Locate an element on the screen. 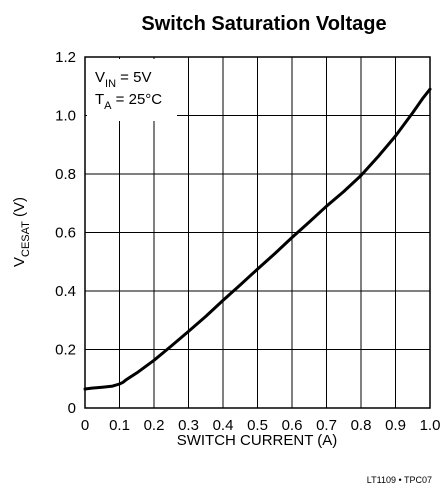 The image size is (443, 492). y-tick-labels: 0 0.2 0.4 0.6 0.8 1.0 1.2 is located at coordinates (65, 233).